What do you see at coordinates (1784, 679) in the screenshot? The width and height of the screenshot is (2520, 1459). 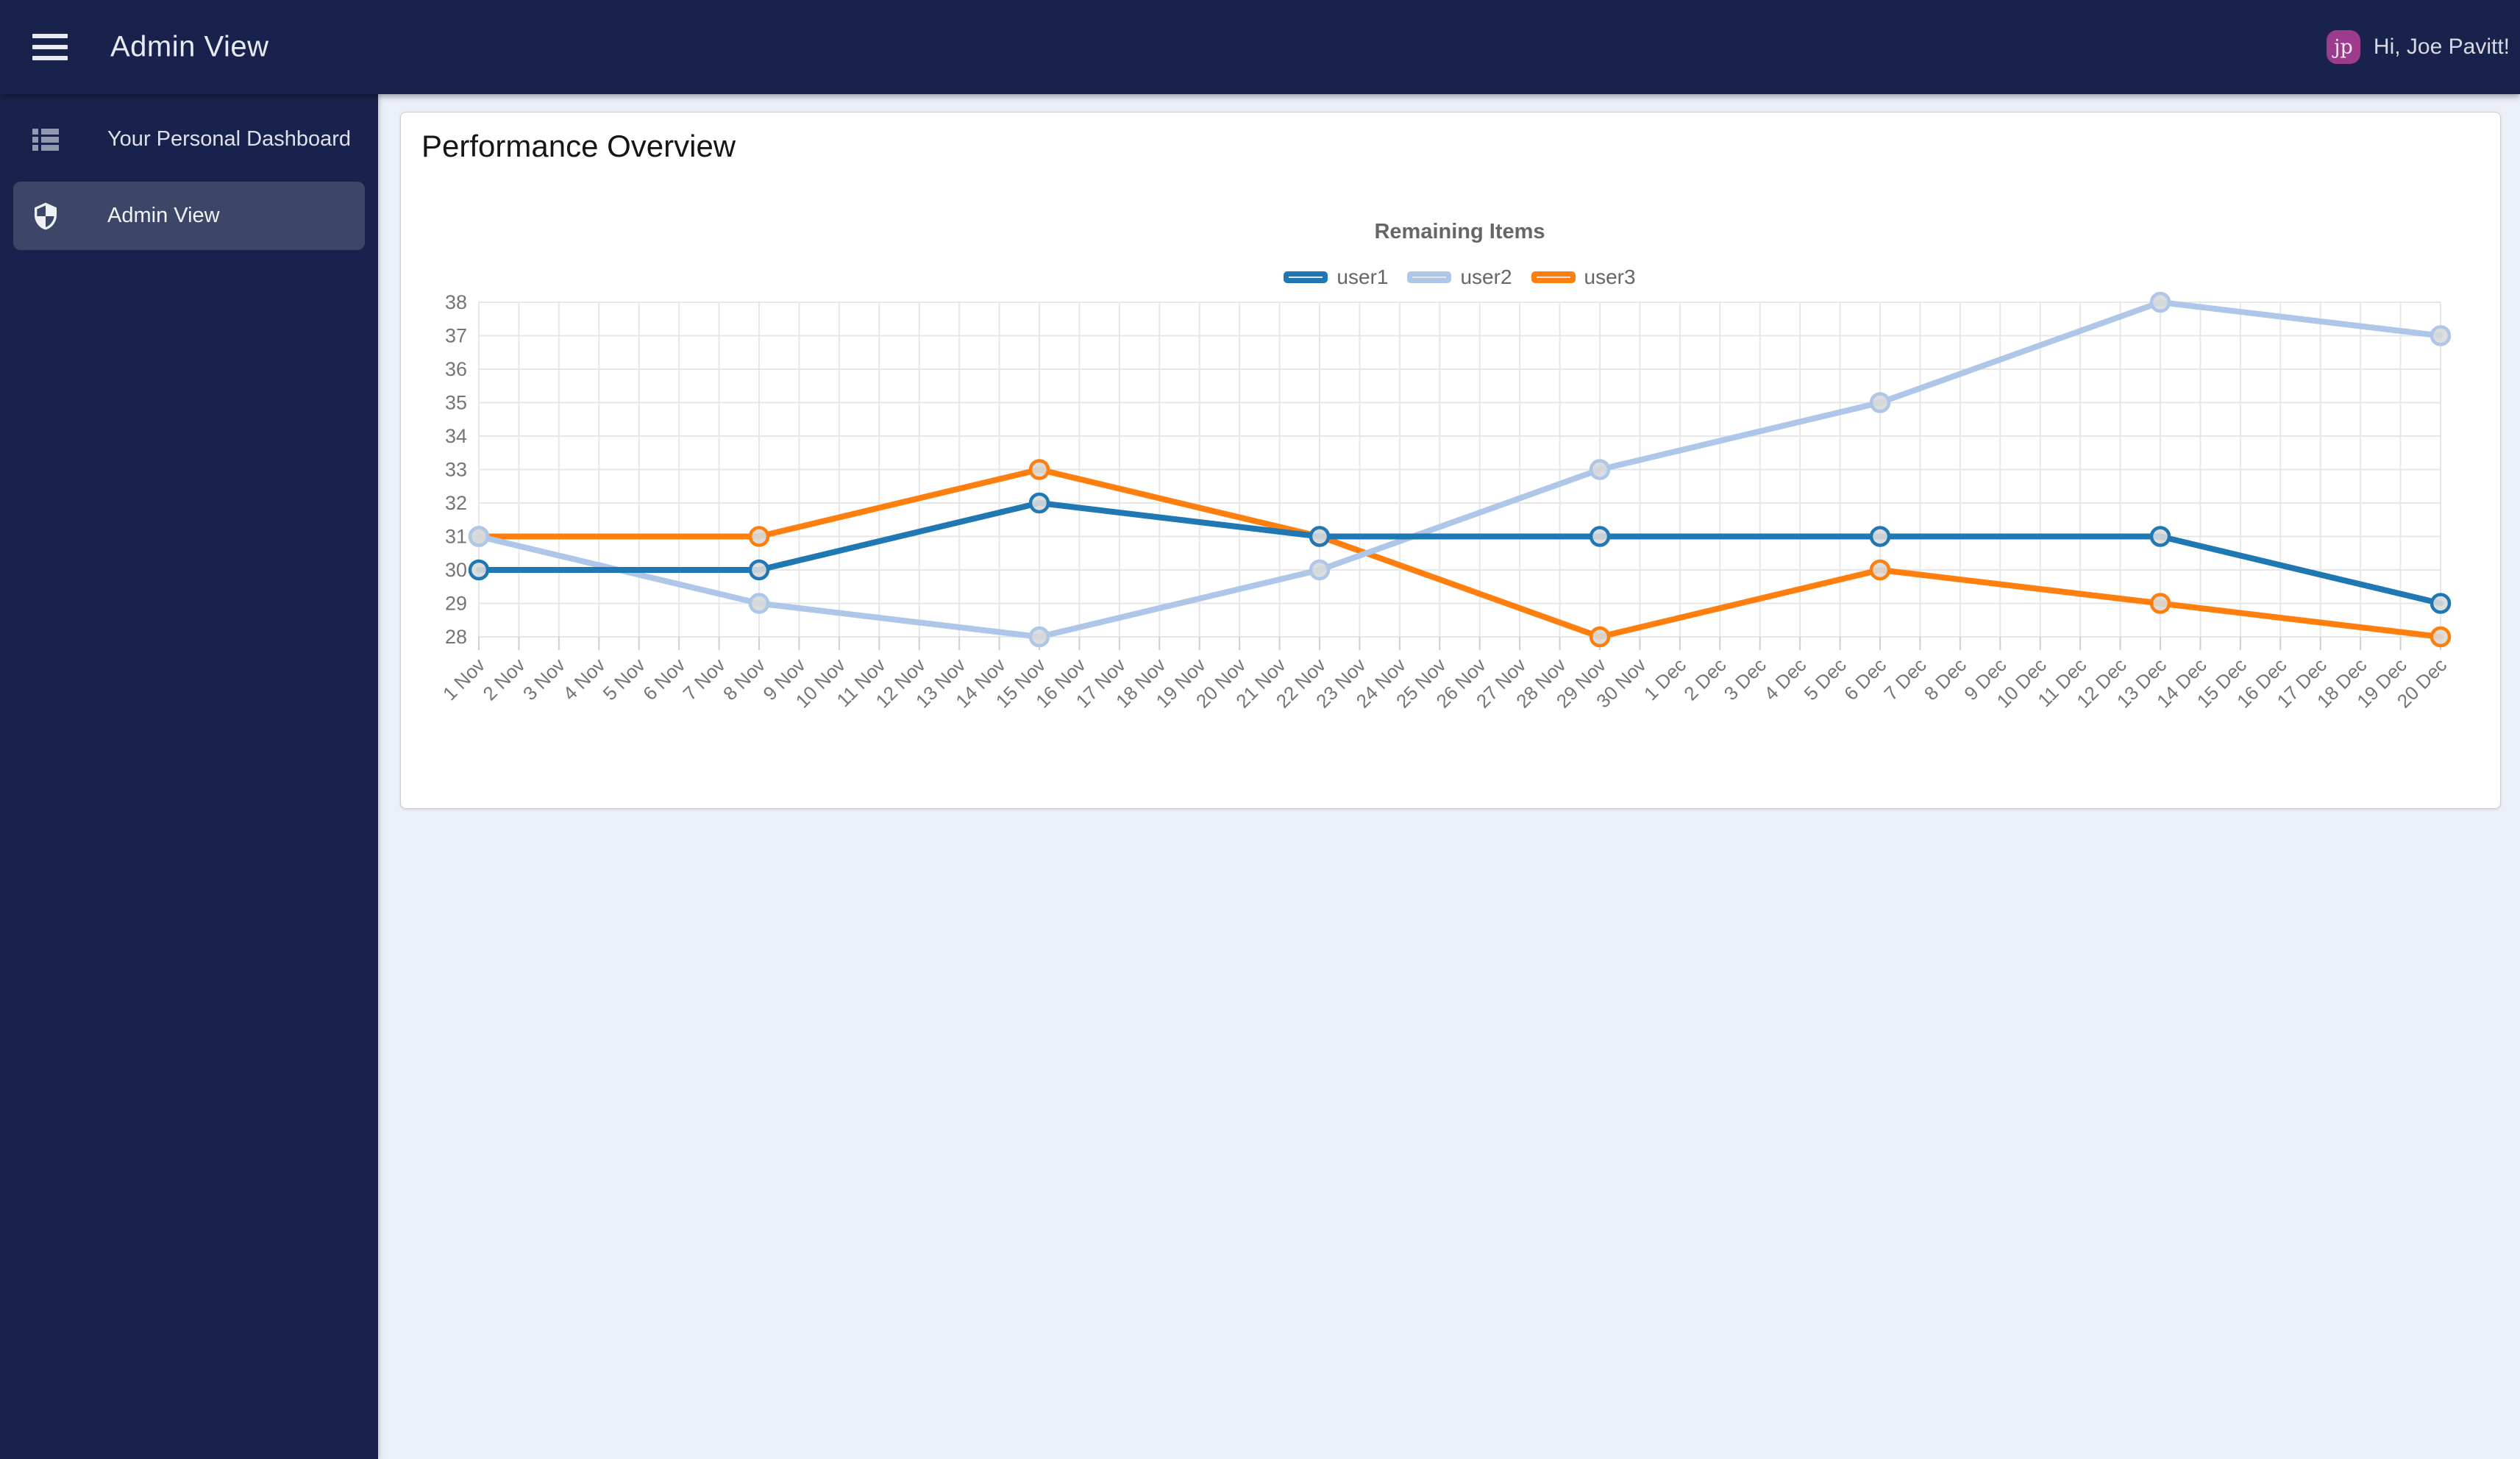 I see `x-axis-label: 4 Dec` at bounding box center [1784, 679].